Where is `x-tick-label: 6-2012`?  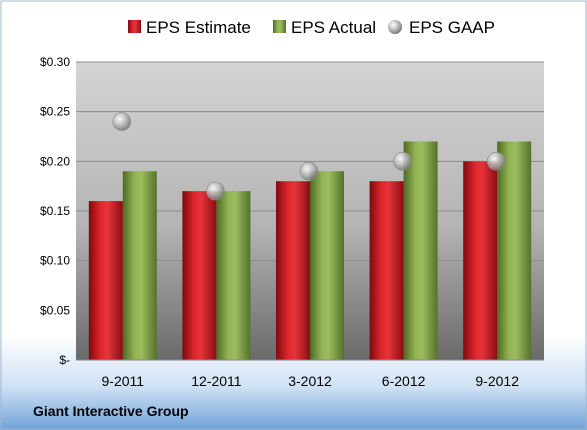
x-tick-label: 6-2012 is located at coordinates (404, 381).